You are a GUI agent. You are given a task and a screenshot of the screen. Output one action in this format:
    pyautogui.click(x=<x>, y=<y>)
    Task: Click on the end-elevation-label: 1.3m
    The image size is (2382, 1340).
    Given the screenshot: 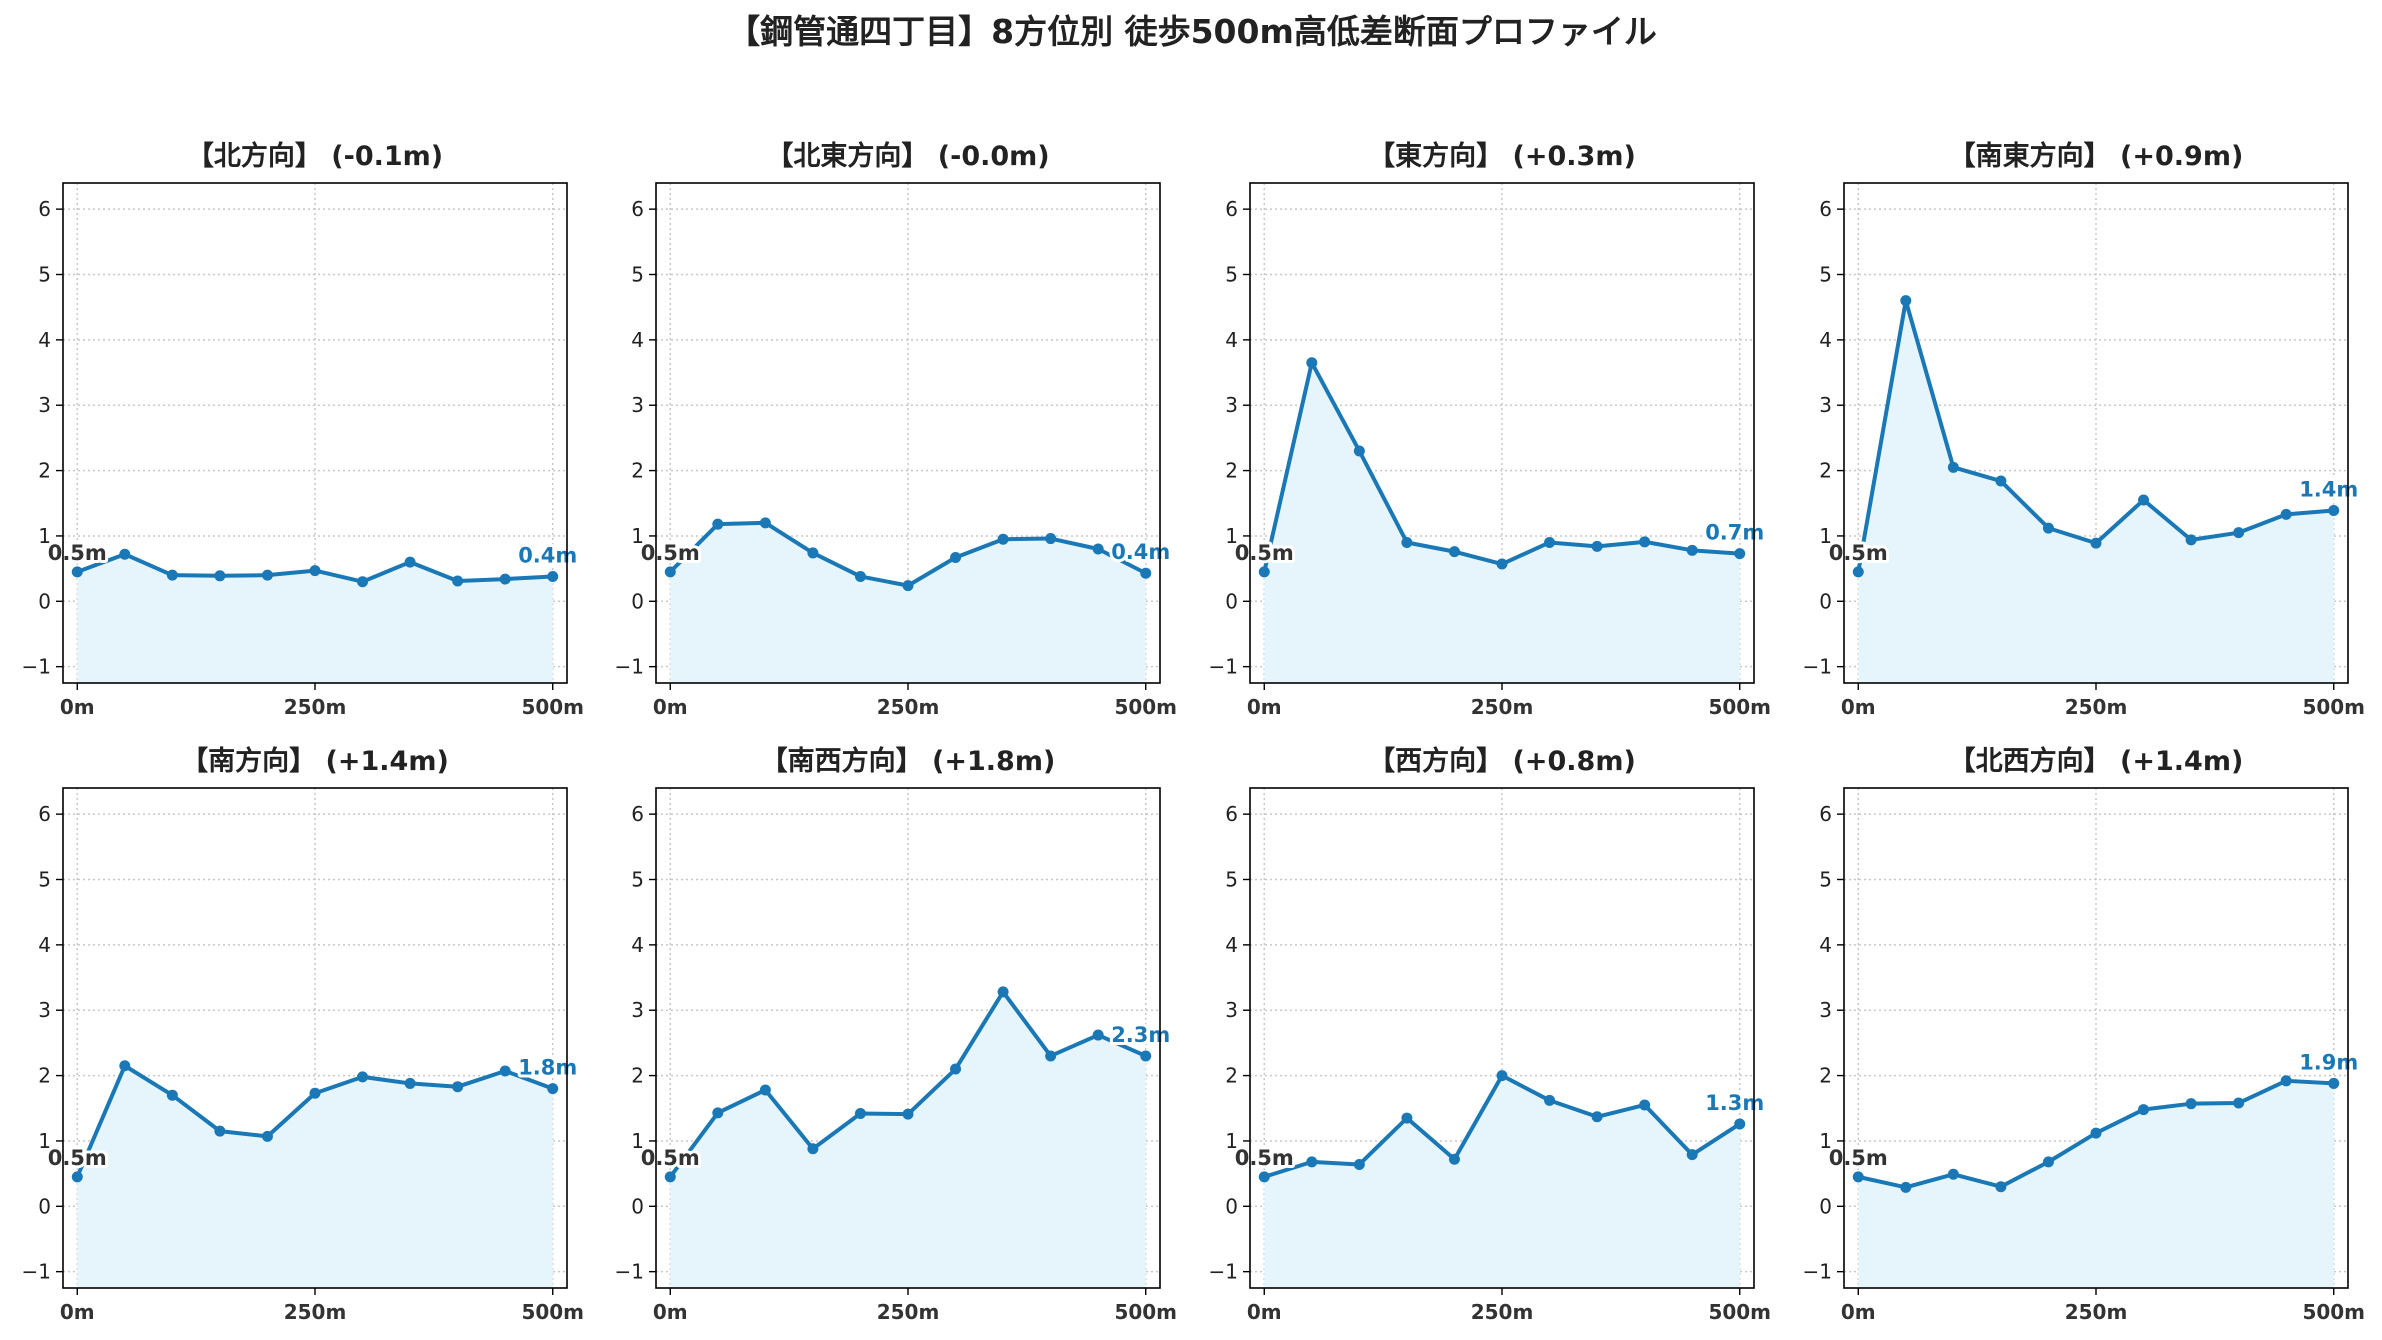 What is the action you would take?
    pyautogui.click(x=1734, y=1103)
    